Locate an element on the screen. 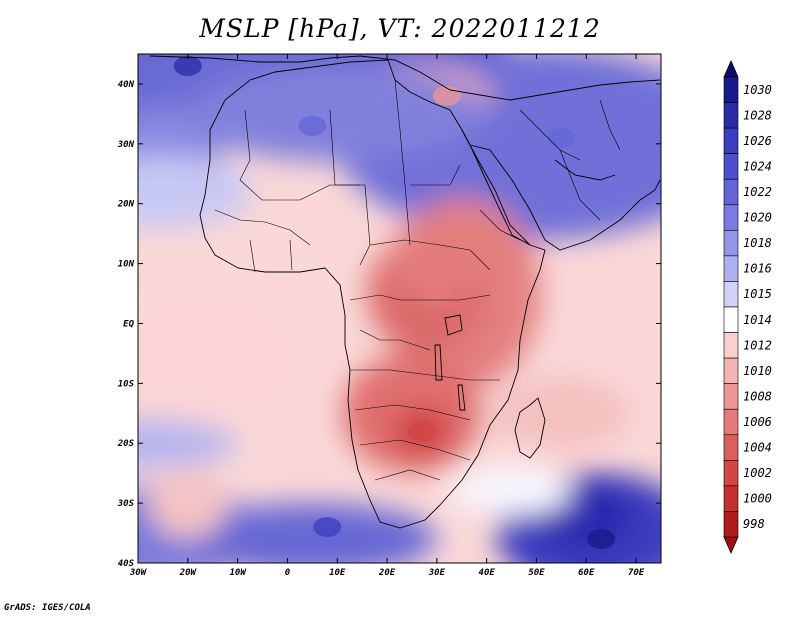  lat-tick-label: EQ is located at coordinates (128, 324).